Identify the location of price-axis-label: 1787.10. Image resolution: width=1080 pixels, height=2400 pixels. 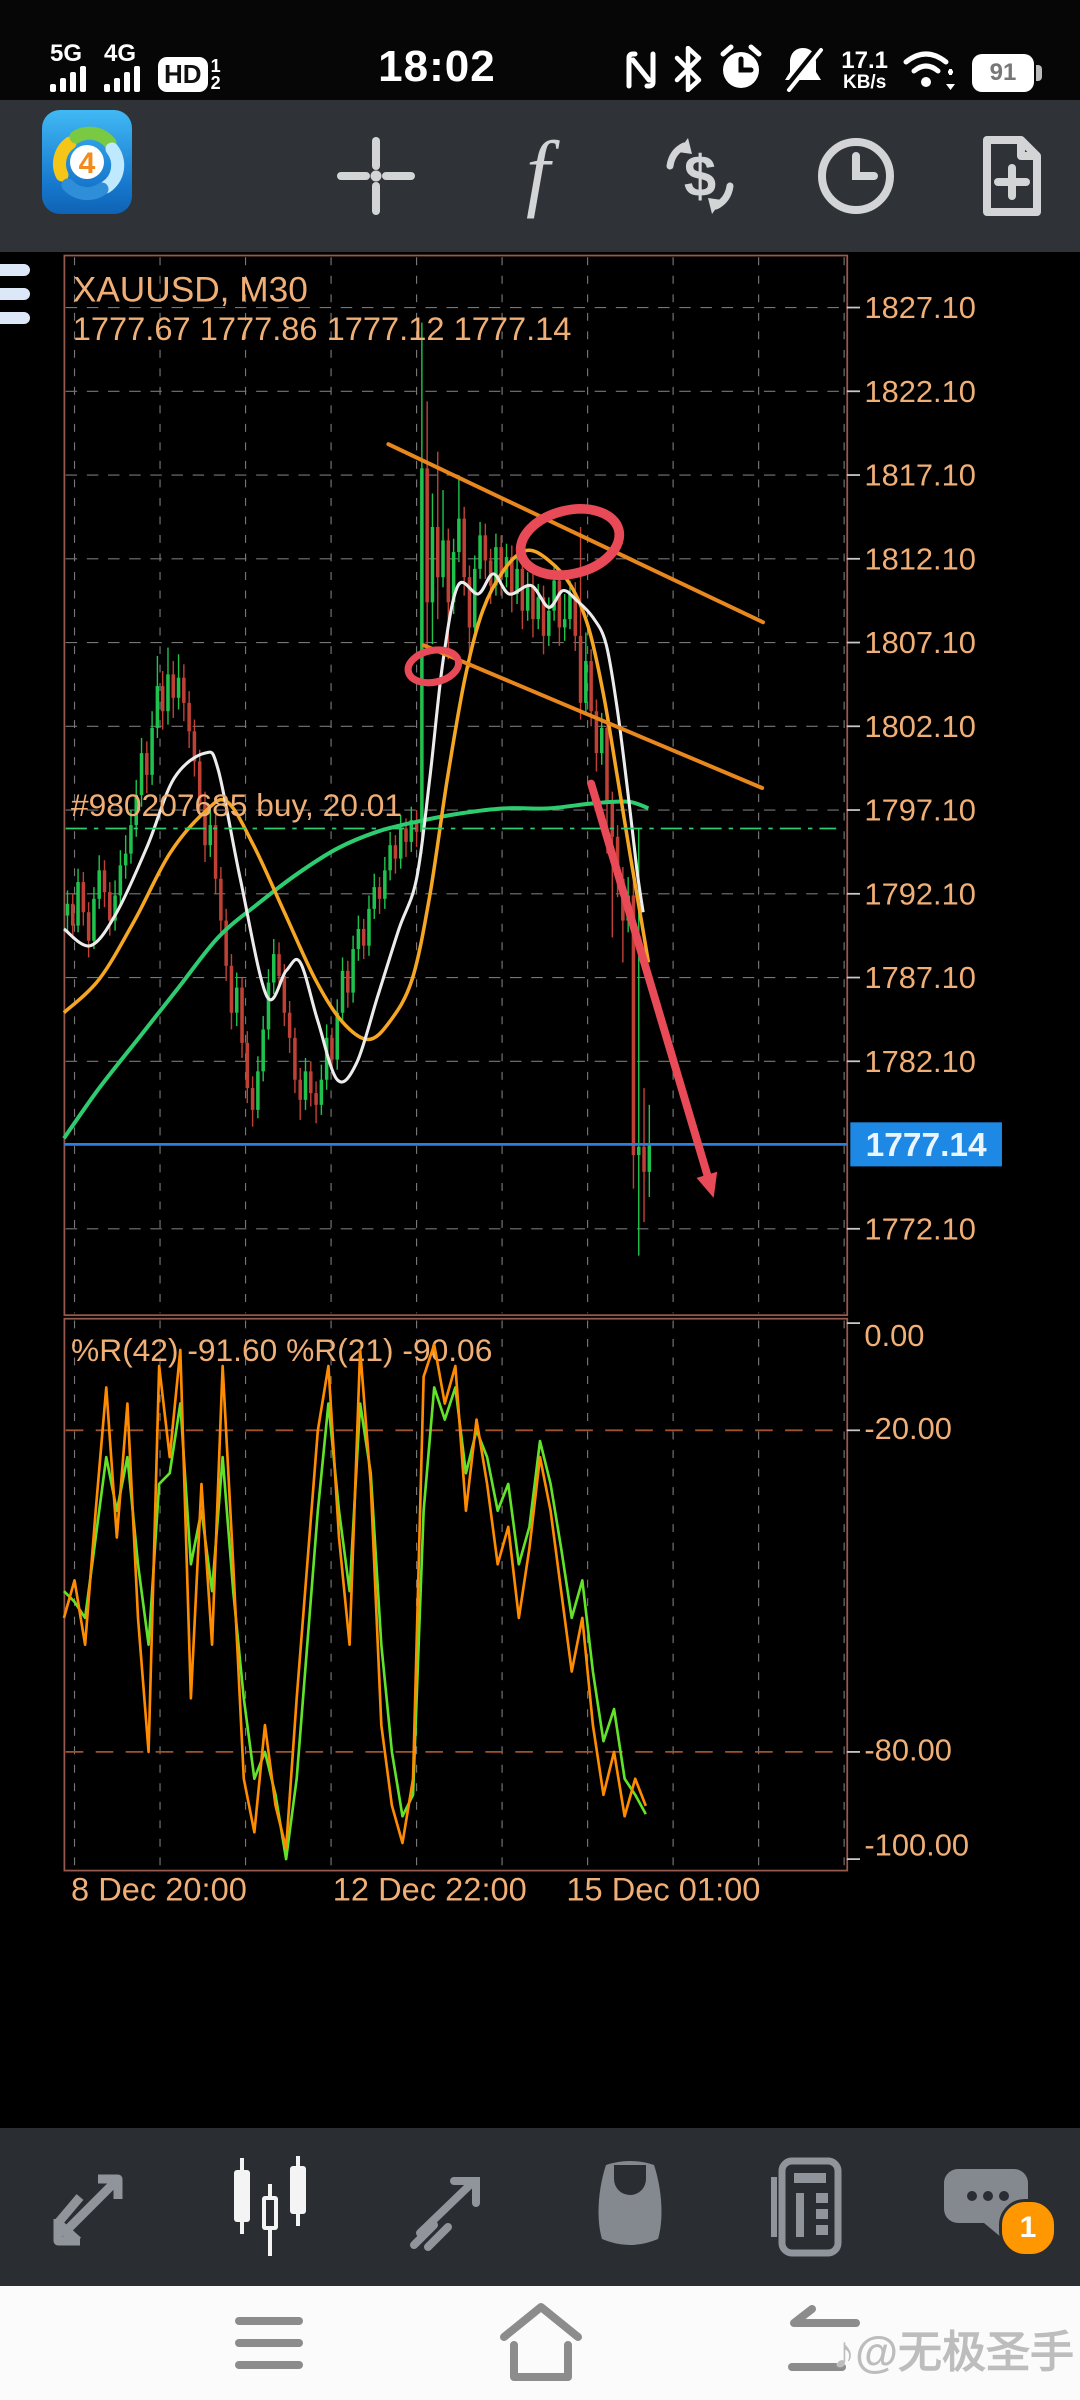
(919, 977).